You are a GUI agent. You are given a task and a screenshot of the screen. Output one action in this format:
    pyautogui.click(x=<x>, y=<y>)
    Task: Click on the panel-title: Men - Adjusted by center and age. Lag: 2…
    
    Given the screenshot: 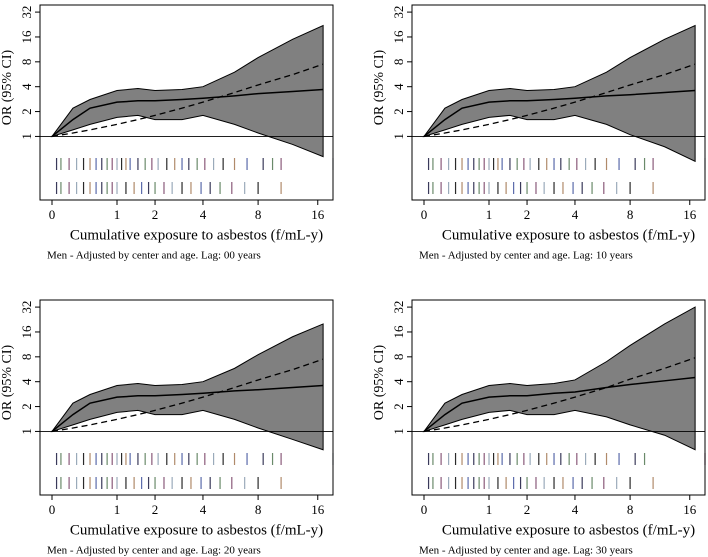 What is the action you would take?
    pyautogui.click(x=154, y=551)
    